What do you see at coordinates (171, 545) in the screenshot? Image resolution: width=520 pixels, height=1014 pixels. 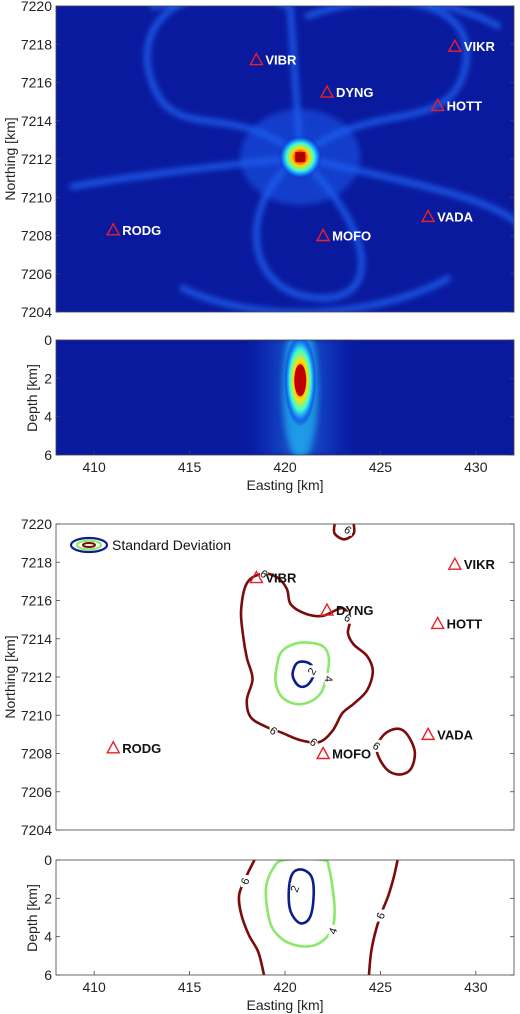 I see `legend-label: Standard Deviation` at bounding box center [171, 545].